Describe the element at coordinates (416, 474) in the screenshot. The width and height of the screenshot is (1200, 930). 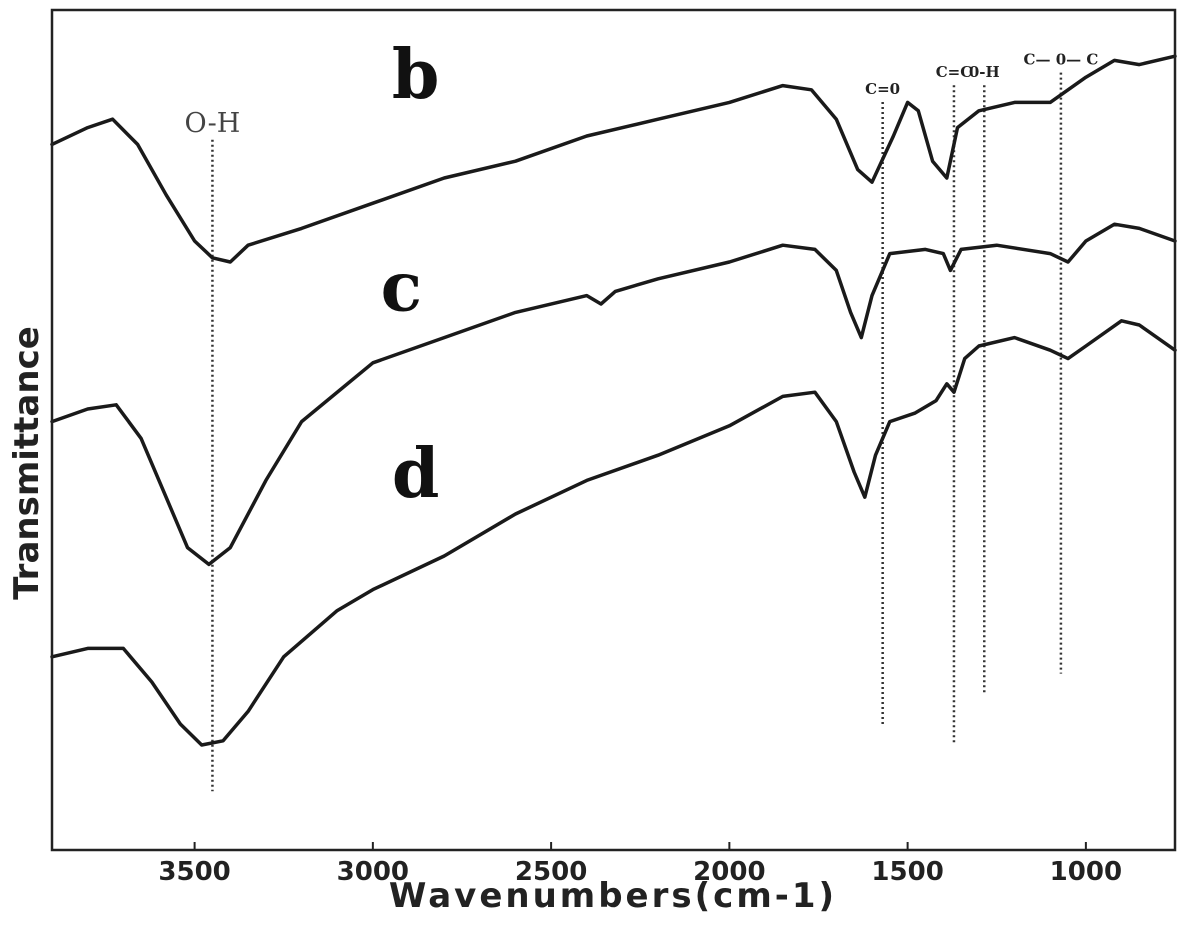
I see `series-label-d: d` at that location.